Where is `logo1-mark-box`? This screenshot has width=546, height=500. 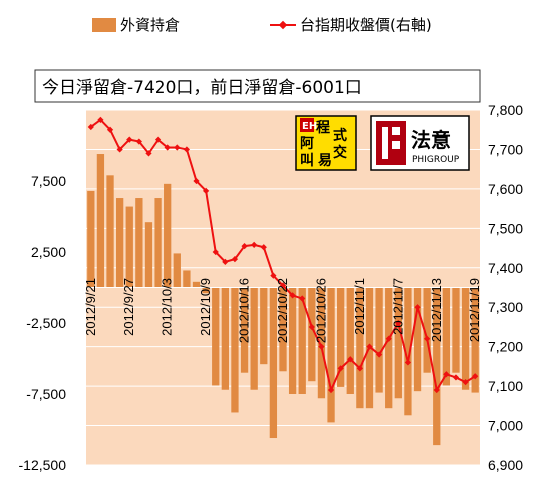
logo1-mark-box is located at coordinates (307, 125).